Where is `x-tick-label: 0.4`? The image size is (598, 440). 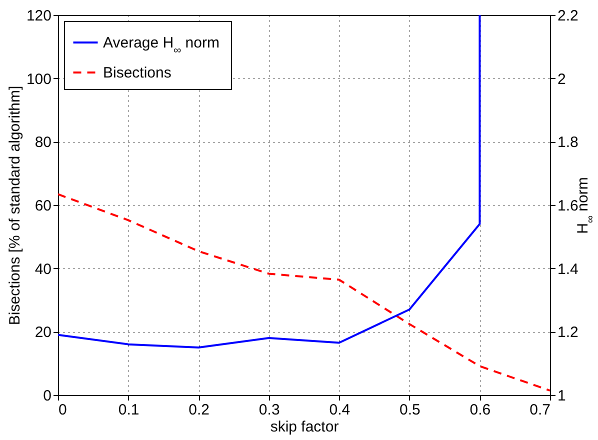
x-tick-label: 0.4 is located at coordinates (339, 410).